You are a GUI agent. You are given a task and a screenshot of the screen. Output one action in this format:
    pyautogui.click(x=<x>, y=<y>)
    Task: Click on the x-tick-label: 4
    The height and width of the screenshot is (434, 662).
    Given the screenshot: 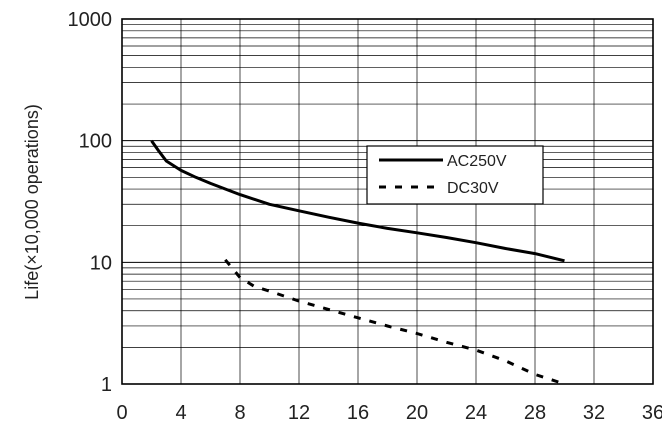 What is the action you would take?
    pyautogui.click(x=180, y=413)
    